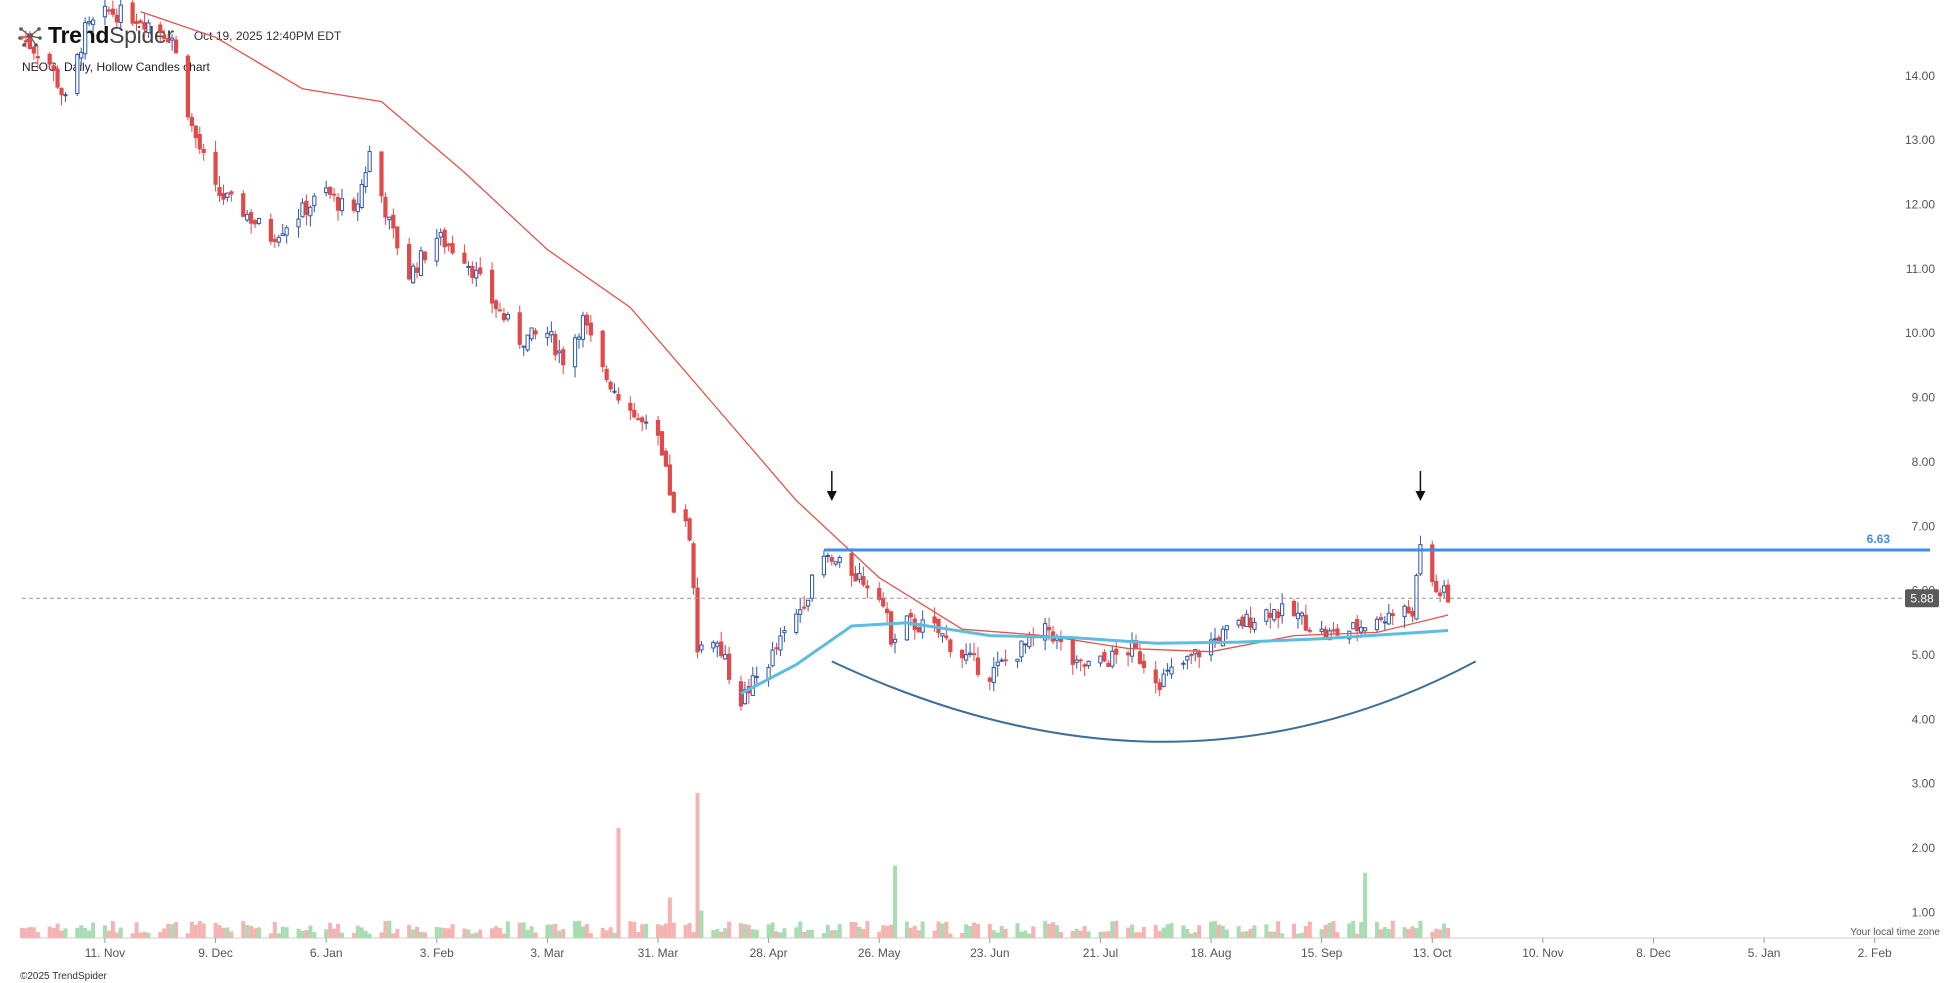 The width and height of the screenshot is (1950, 983). I want to click on chart-timestamp: Oct 19, 2025 12:40PM EDT, so click(267, 35).